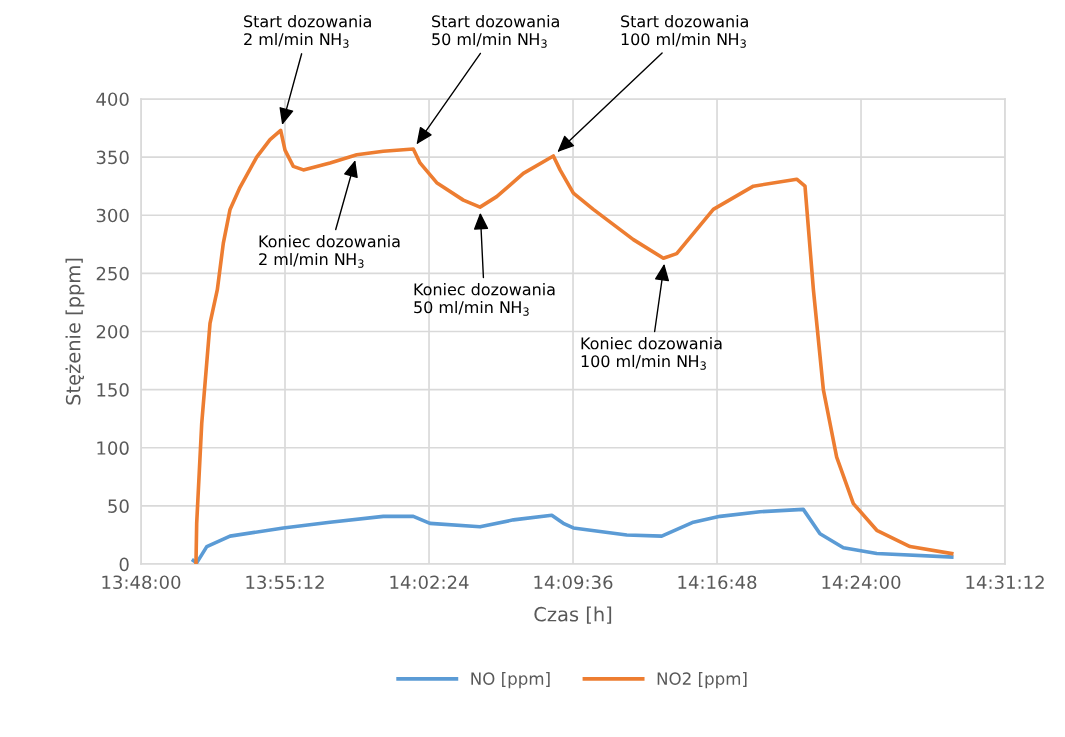  Describe the element at coordinates (702, 680) in the screenshot. I see `legend-label: NO2 [ppm]` at that location.